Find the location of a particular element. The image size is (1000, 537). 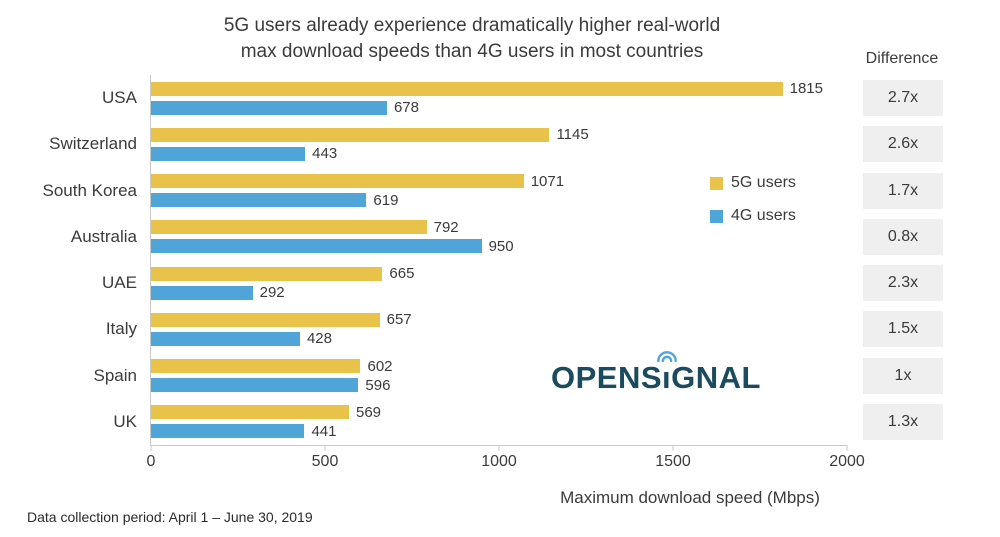

signal-arcs-icon is located at coordinates (666, 356).